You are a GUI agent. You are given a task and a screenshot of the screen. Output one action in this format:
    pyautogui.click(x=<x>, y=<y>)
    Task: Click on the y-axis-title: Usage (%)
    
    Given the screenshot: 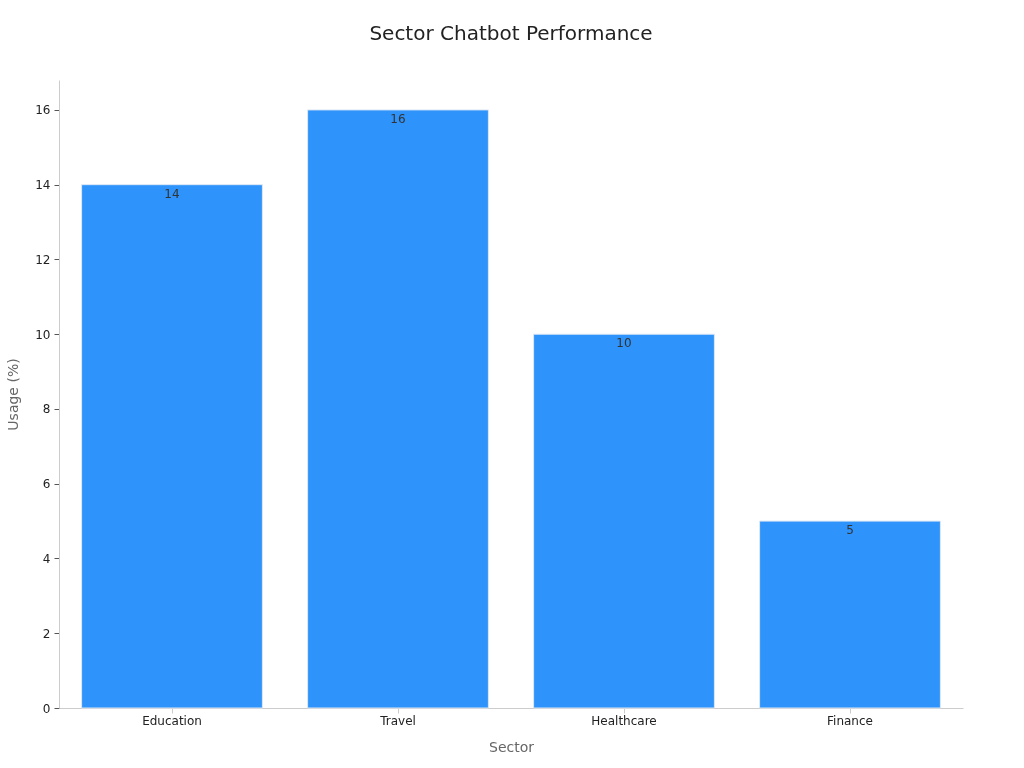 What is the action you would take?
    pyautogui.click(x=13, y=394)
    